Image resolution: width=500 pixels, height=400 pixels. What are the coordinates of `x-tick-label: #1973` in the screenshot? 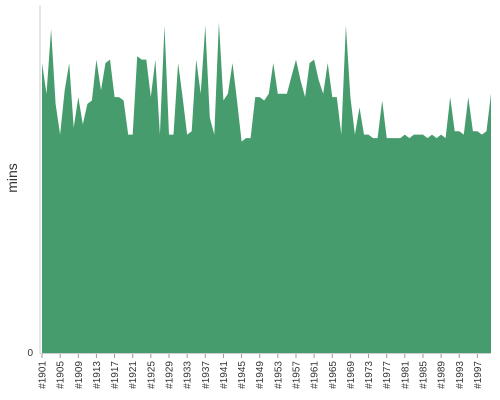 It's located at (369, 375).